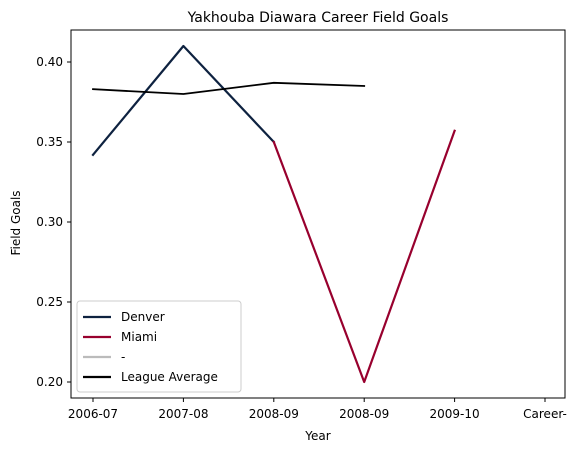  I want to click on y-tick-label: 0.35, so click(49, 142).